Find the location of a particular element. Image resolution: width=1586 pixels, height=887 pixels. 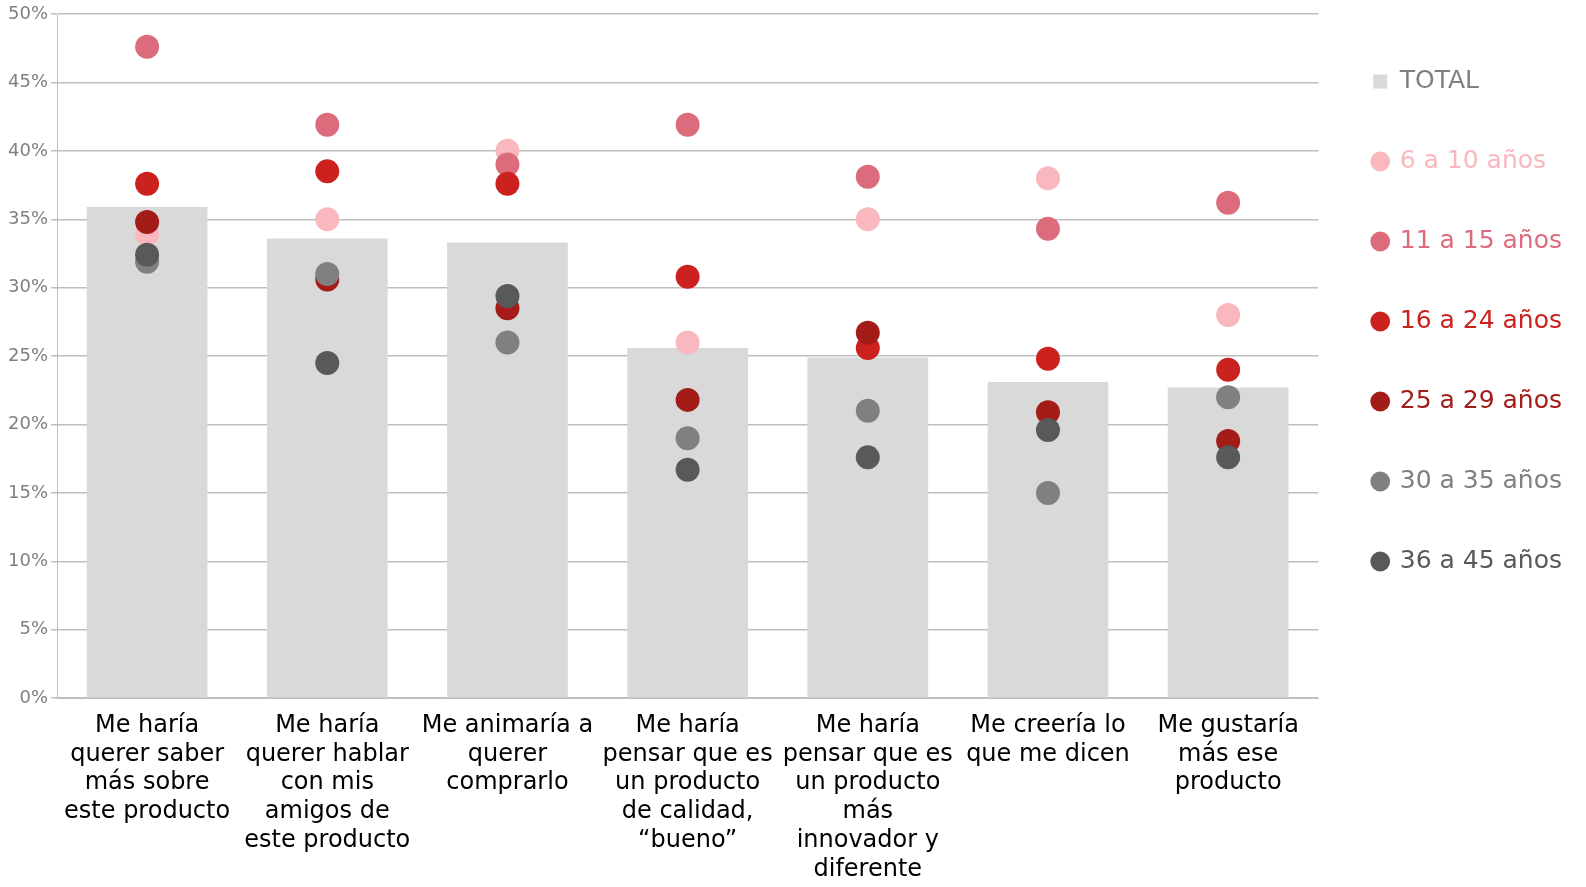

y-tick-label: 40% is located at coordinates (28, 149).